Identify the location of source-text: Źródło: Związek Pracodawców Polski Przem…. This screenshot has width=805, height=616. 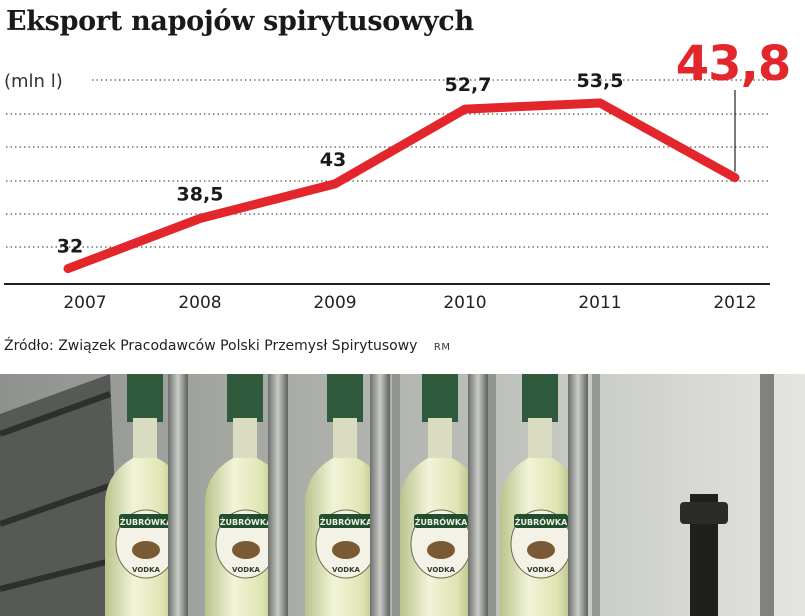
(211, 346).